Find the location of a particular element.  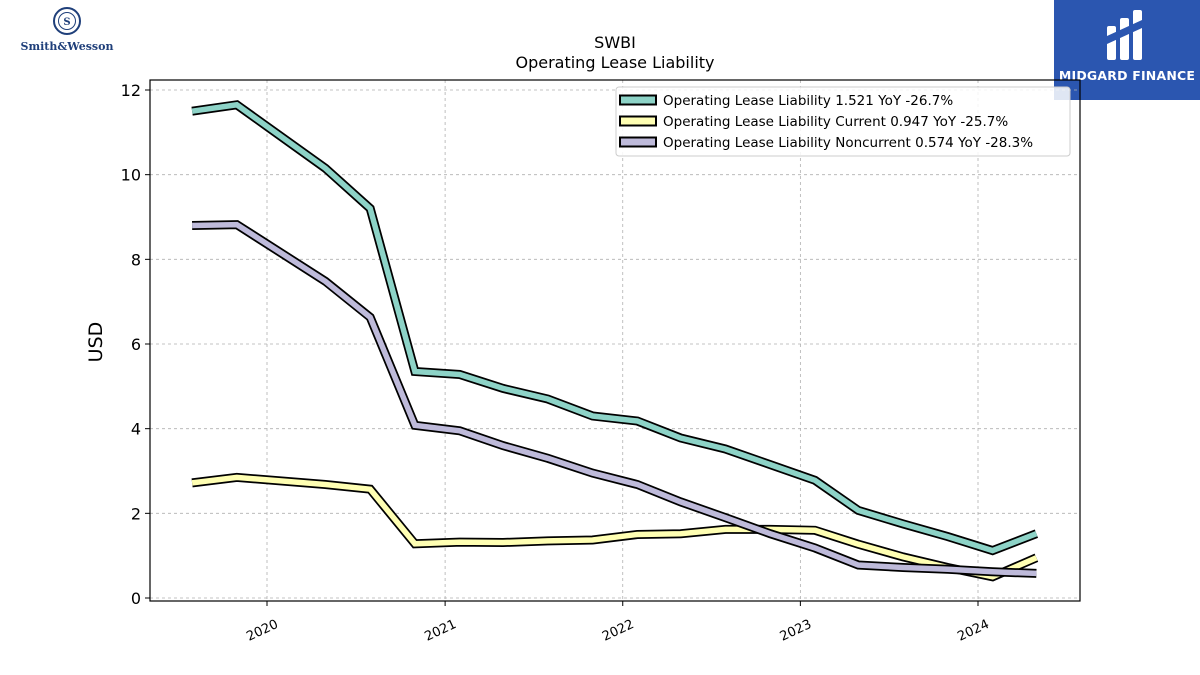

legend-box is located at coordinates (843, 121).